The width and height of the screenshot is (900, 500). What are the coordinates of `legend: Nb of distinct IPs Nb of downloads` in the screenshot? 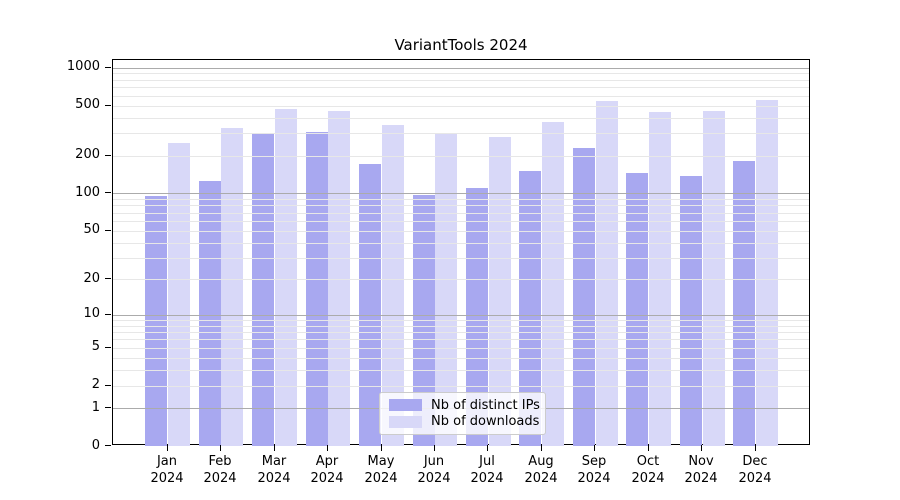 It's located at (462, 413).